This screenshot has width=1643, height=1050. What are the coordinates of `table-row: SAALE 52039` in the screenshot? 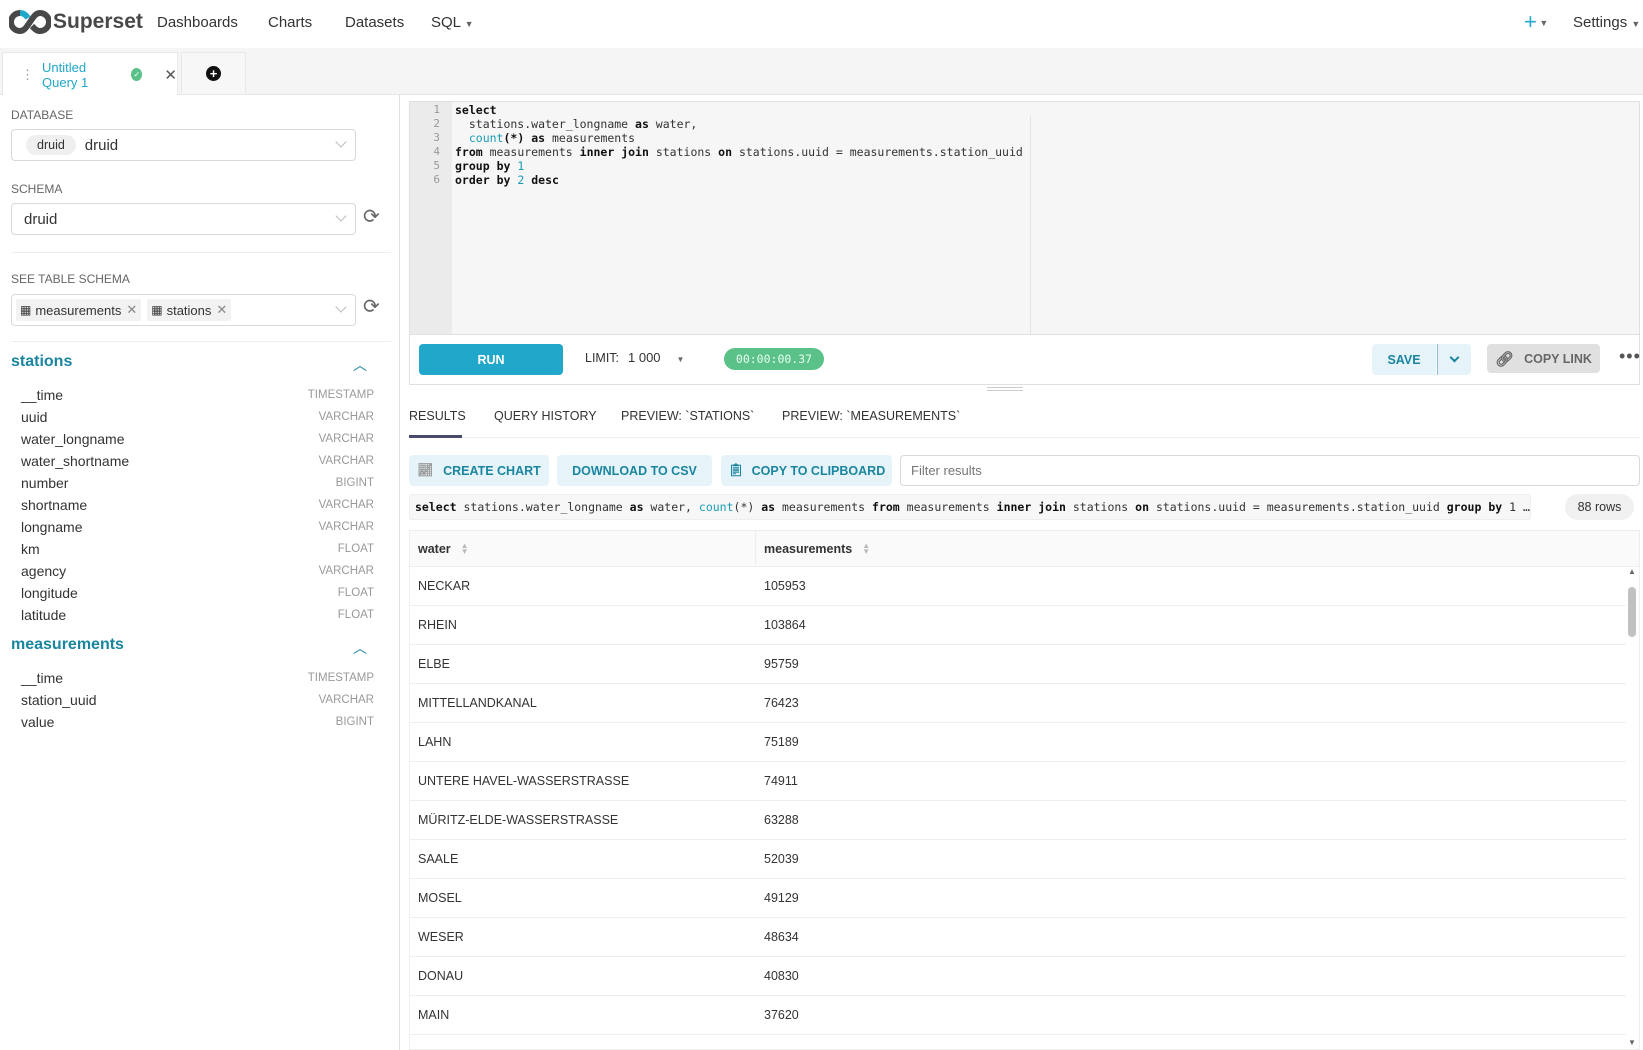 It's located at (1019, 859).